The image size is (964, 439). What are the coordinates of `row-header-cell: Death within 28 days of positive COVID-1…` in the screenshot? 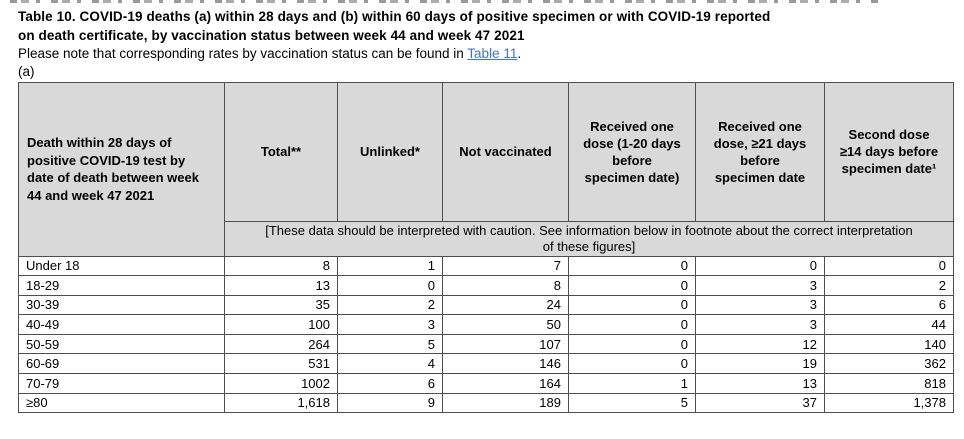 It's located at (121, 169).